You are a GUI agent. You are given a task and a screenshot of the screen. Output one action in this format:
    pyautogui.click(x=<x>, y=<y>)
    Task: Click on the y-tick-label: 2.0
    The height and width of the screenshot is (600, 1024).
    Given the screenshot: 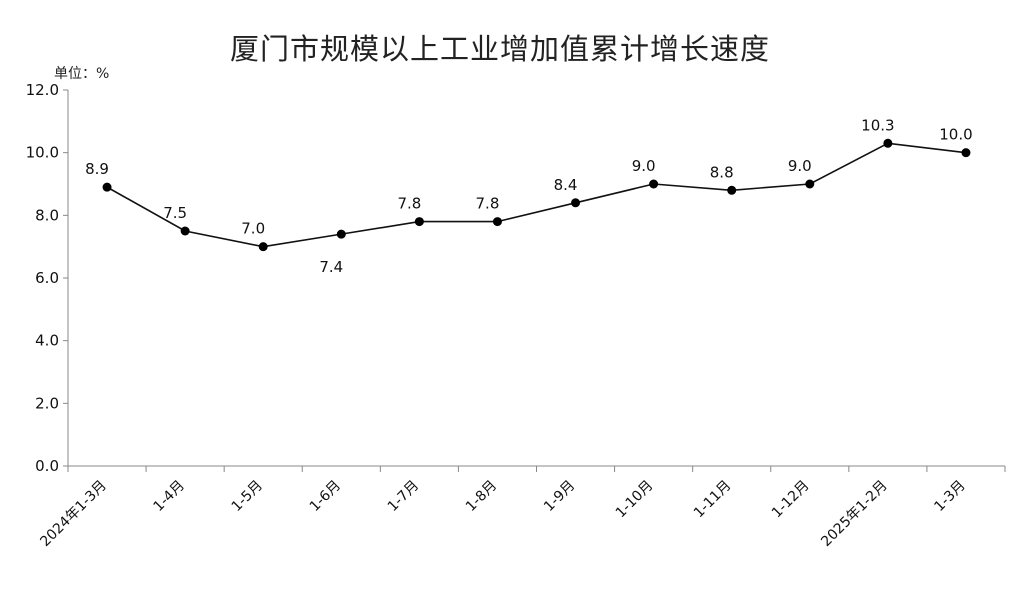 What is the action you would take?
    pyautogui.click(x=47, y=403)
    